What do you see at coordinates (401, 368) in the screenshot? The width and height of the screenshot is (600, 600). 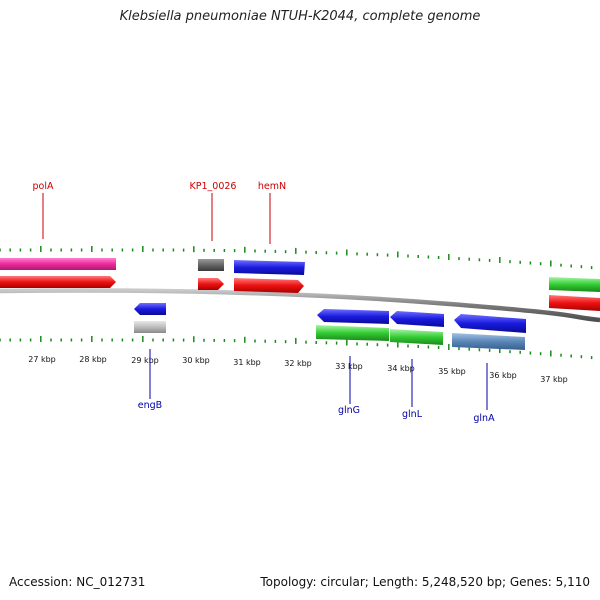 I see `kbp-label: 34 kbp` at bounding box center [401, 368].